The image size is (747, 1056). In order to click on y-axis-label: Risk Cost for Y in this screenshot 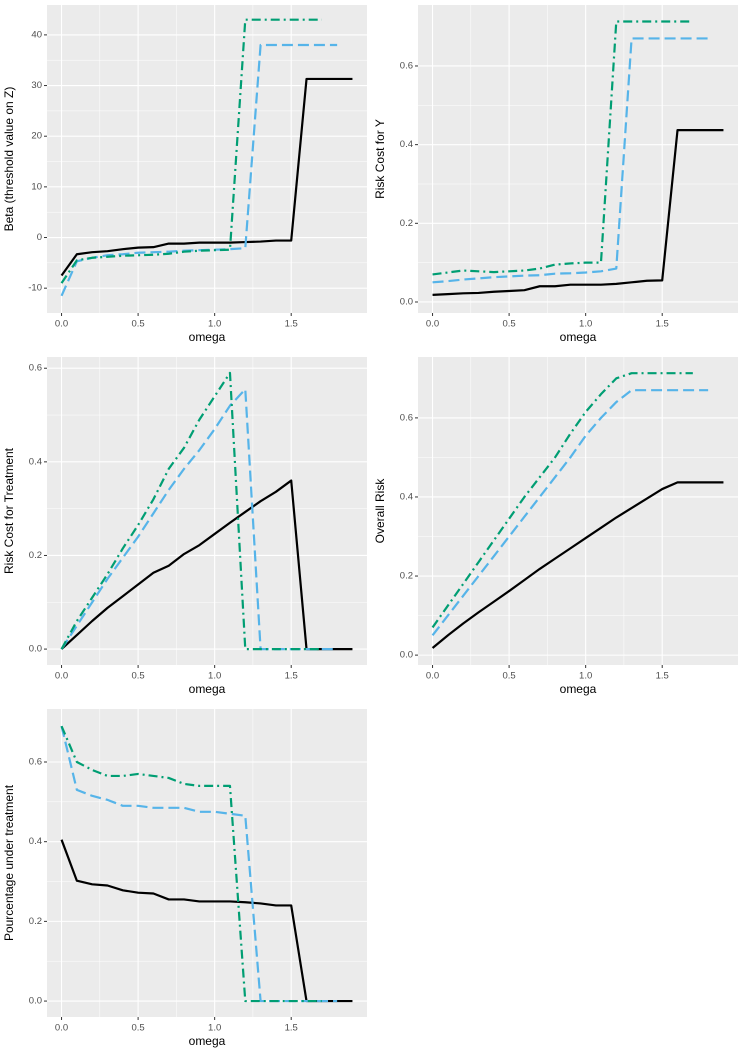, I will do `click(380, 159)`.